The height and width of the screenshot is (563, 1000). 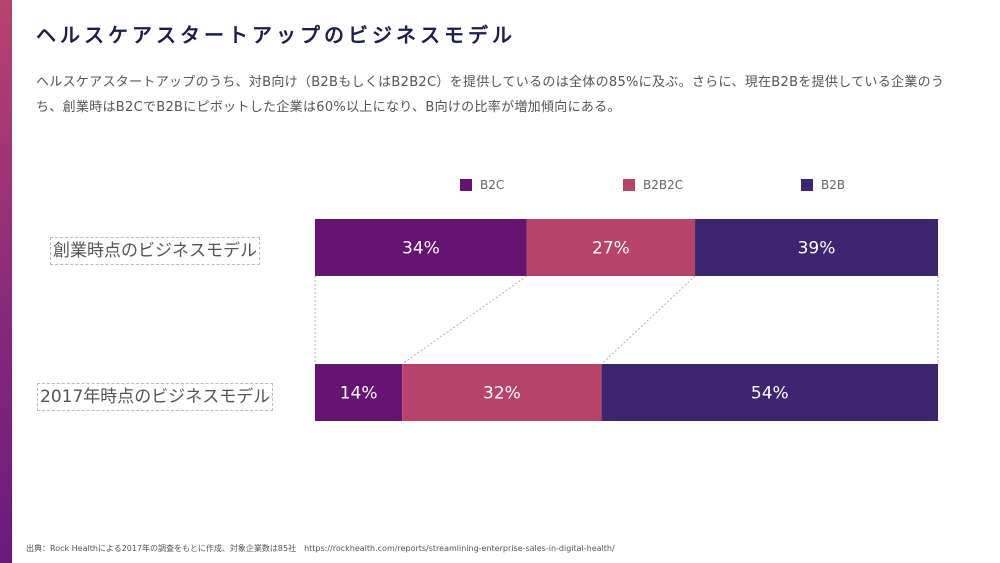 I want to click on bar-segment-b2c-row1, so click(x=421, y=247).